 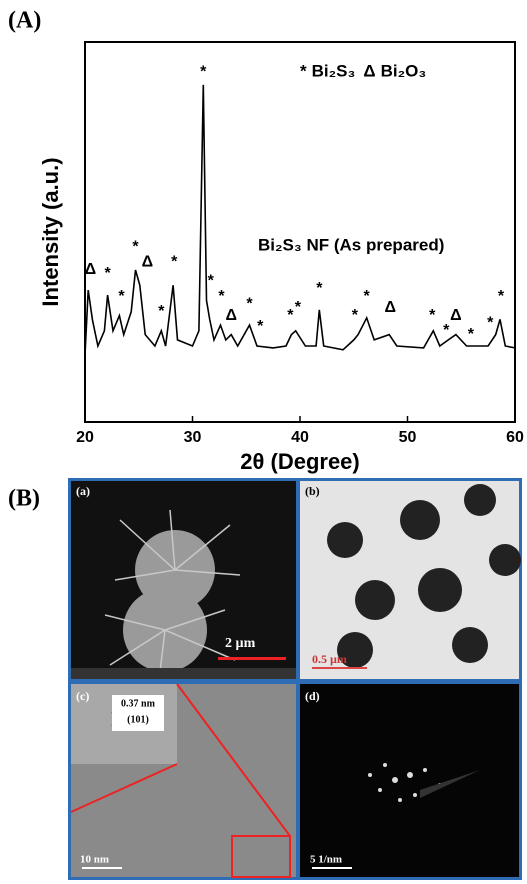 What do you see at coordinates (82, 696) in the screenshot?
I see `subpanel-label: (c)` at bounding box center [82, 696].